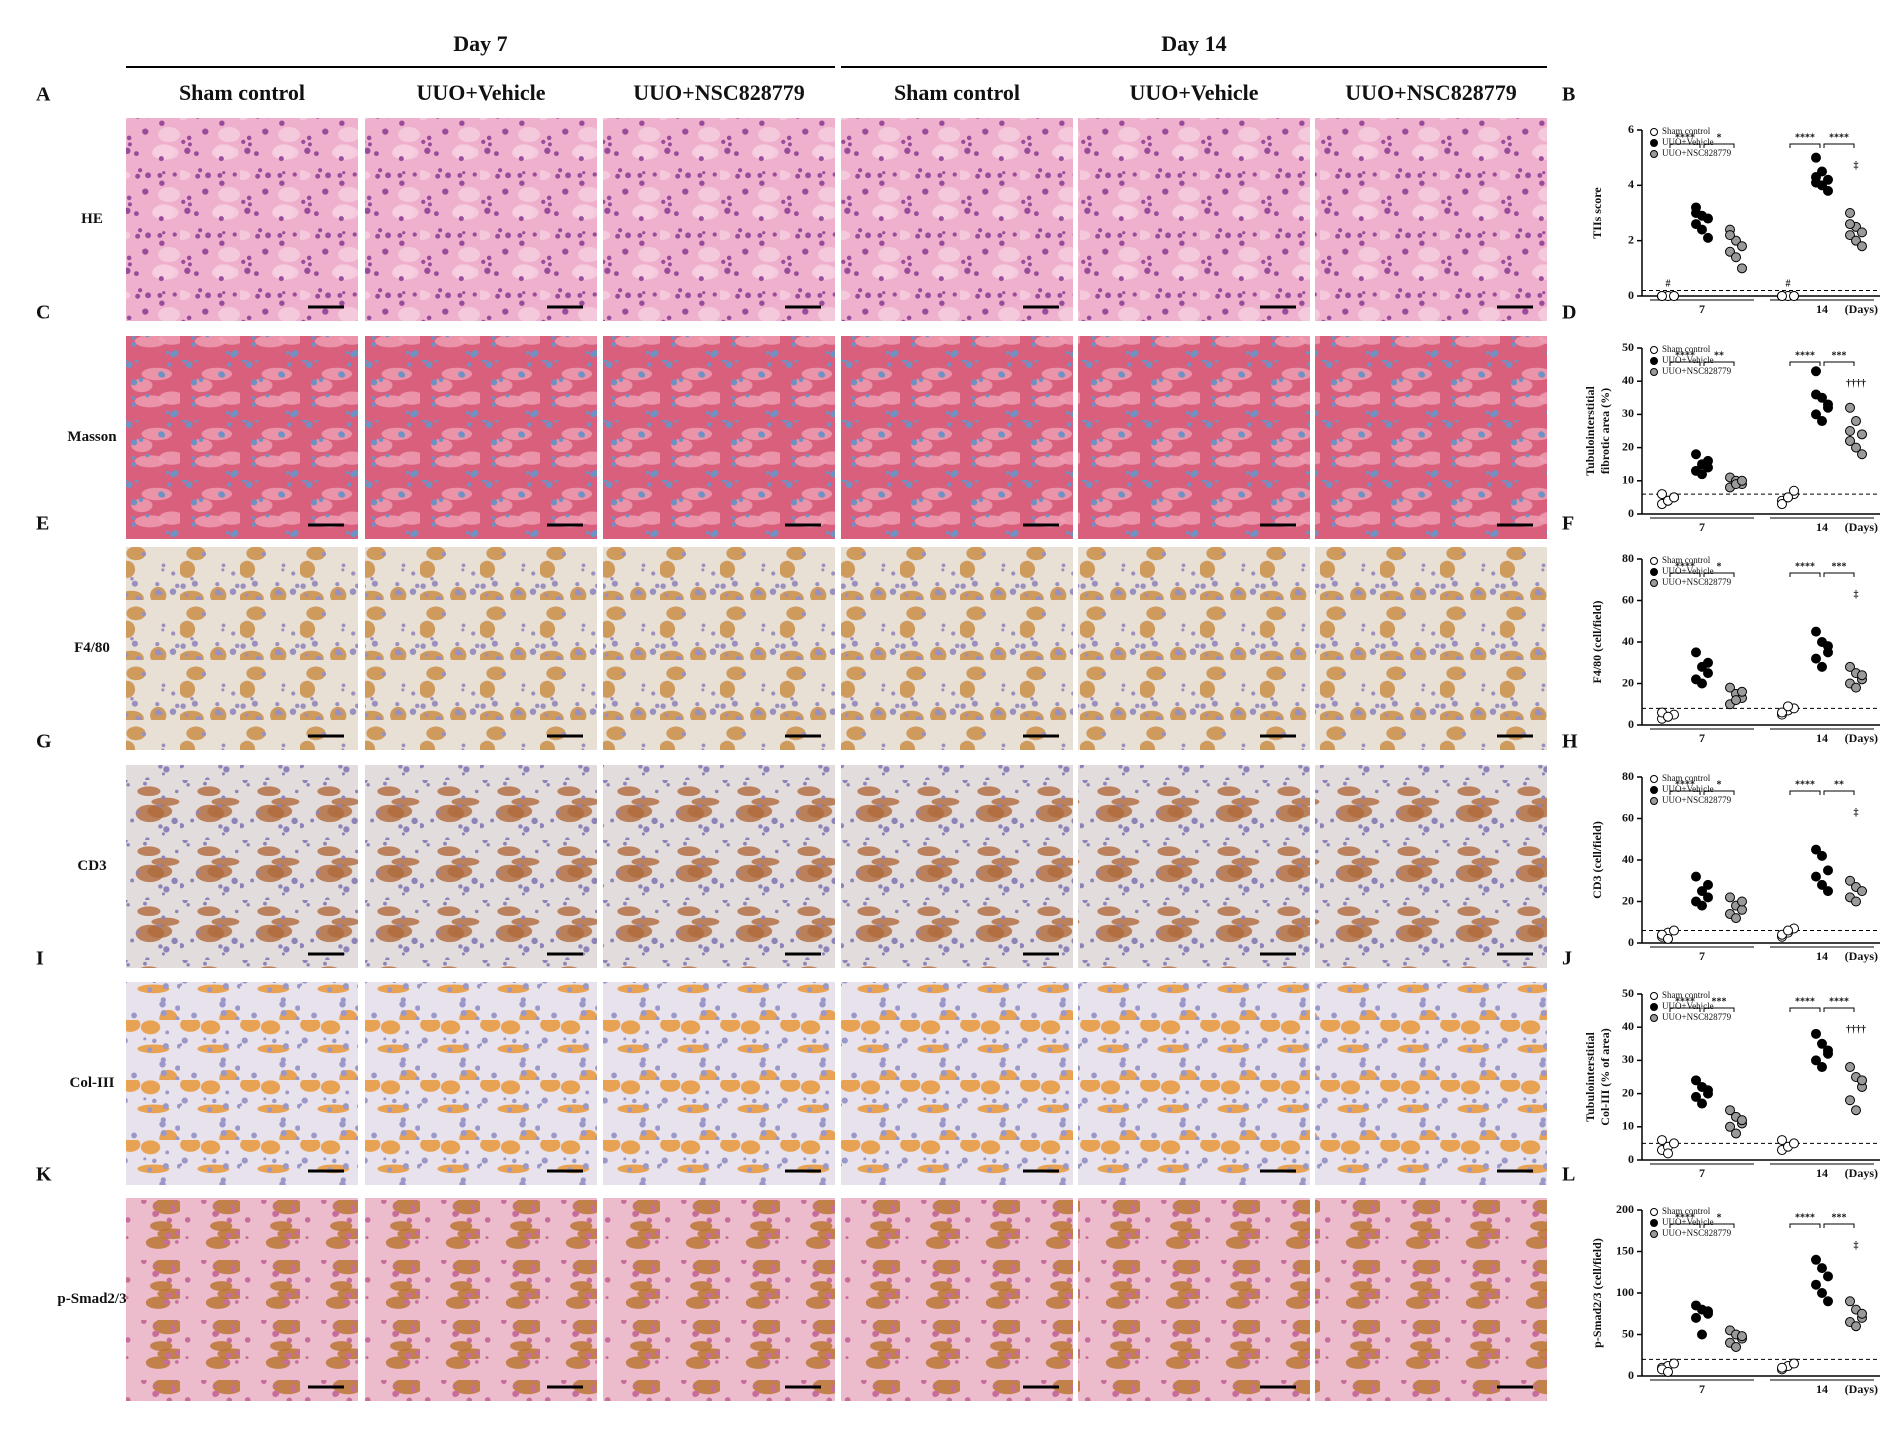 The height and width of the screenshot is (1441, 1903). What do you see at coordinates (1631, 184) in the screenshot?
I see `y-tick-label: 4` at bounding box center [1631, 184].